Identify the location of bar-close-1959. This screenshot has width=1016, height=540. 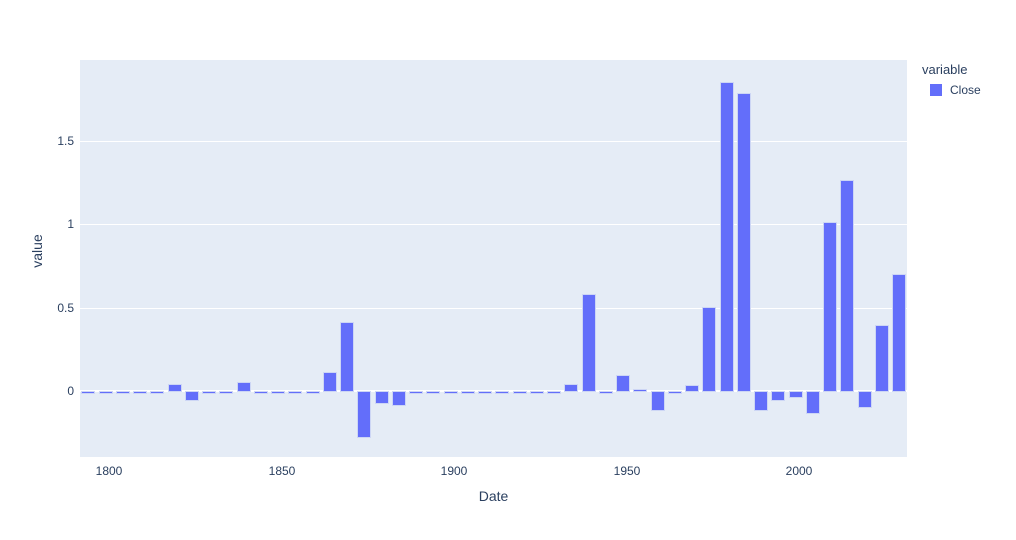
(658, 401).